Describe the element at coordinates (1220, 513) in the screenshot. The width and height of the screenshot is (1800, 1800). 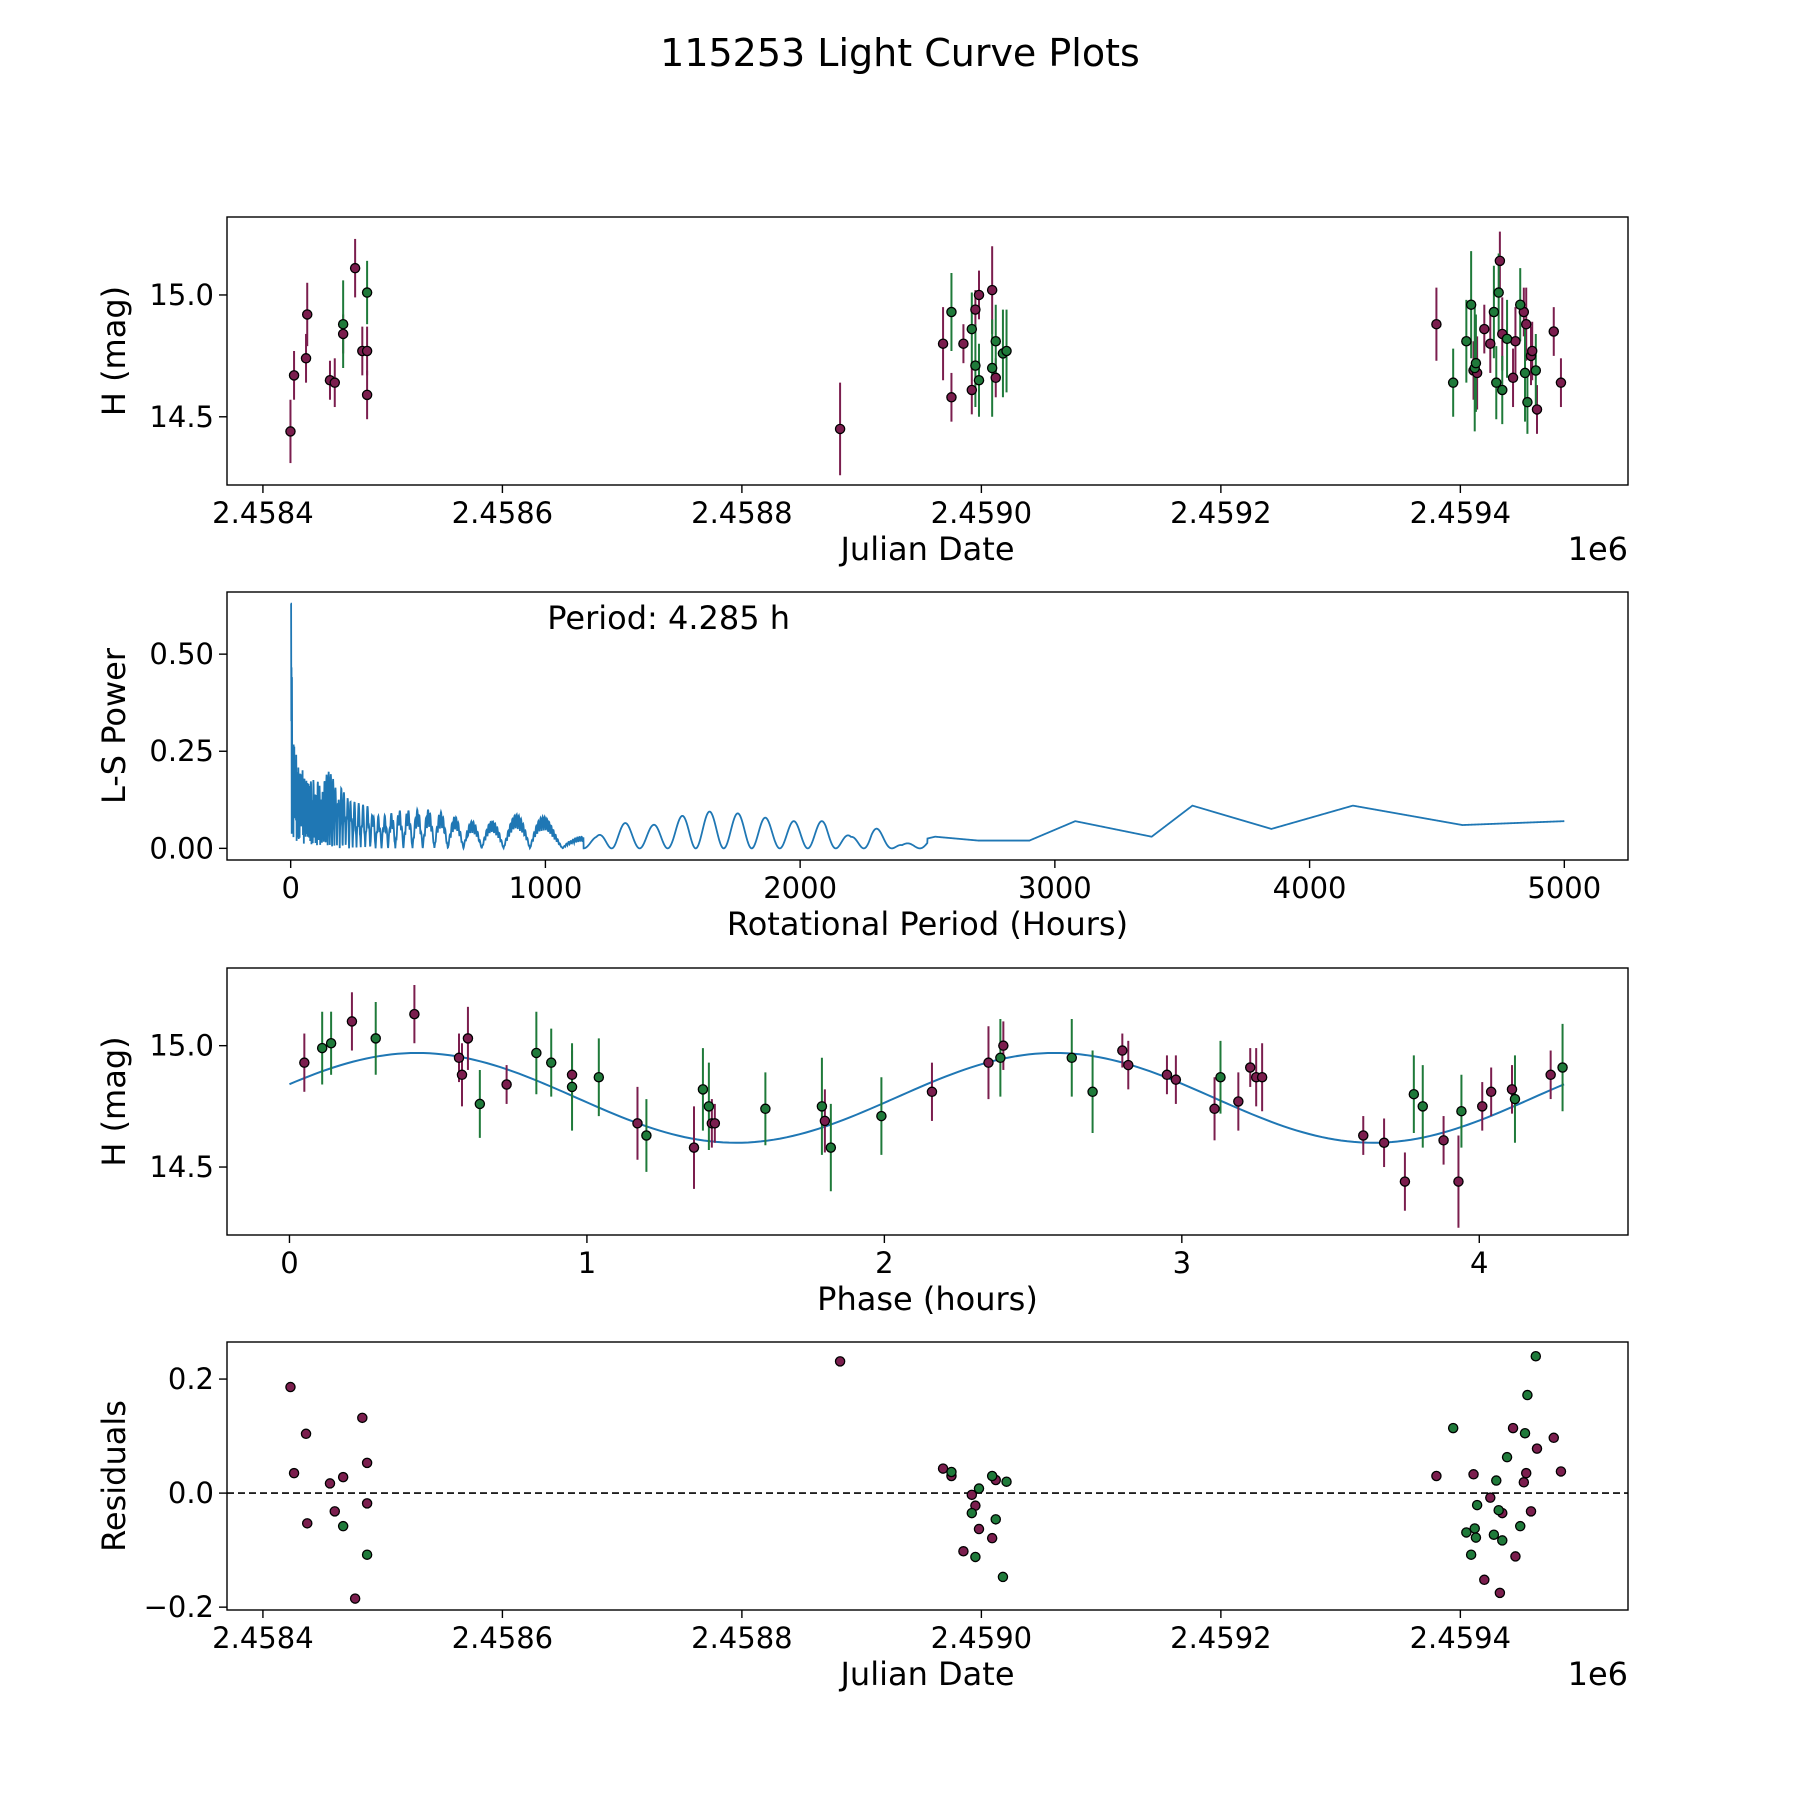
I see `x-tick-label: 2.4592` at that location.